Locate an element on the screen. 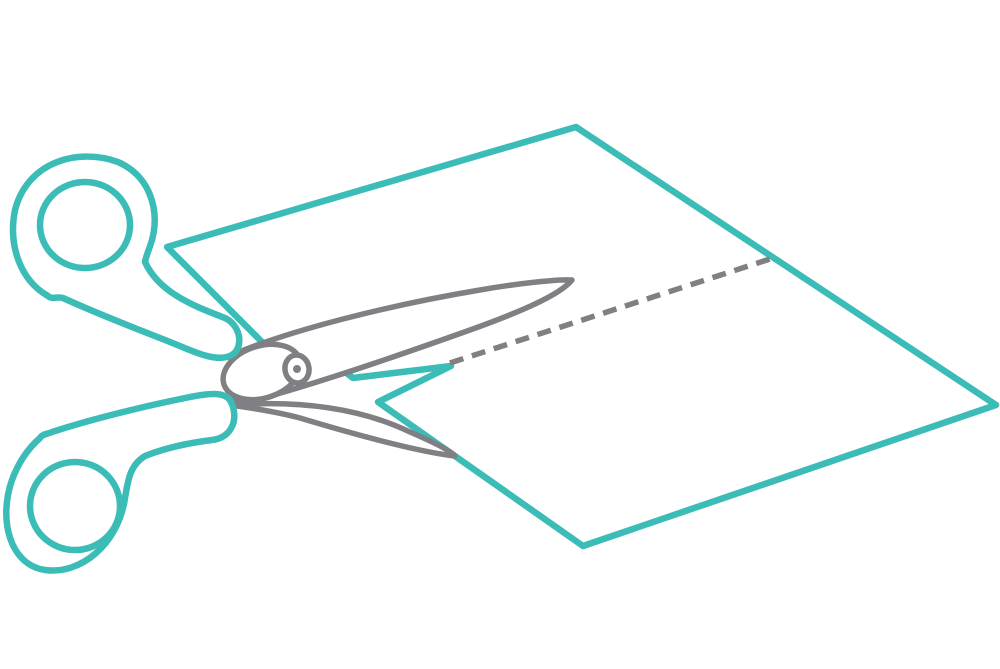 Image resolution: width=1000 pixels, height=669 pixels. scissors-lower-finger-loop is located at coordinates (75, 506).